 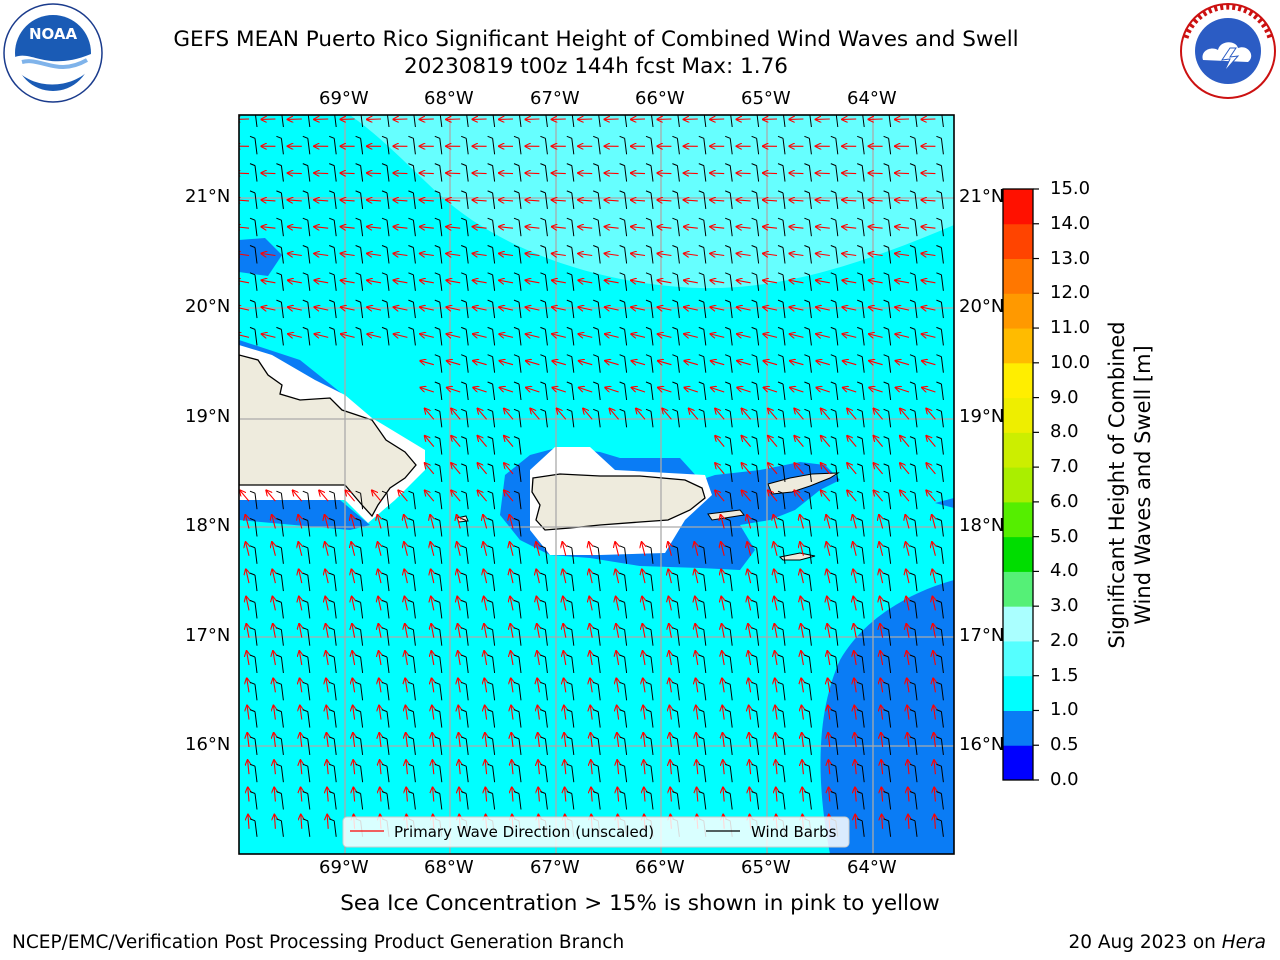 I want to click on xtick-top-69w: 69°W, so click(x=344, y=98).